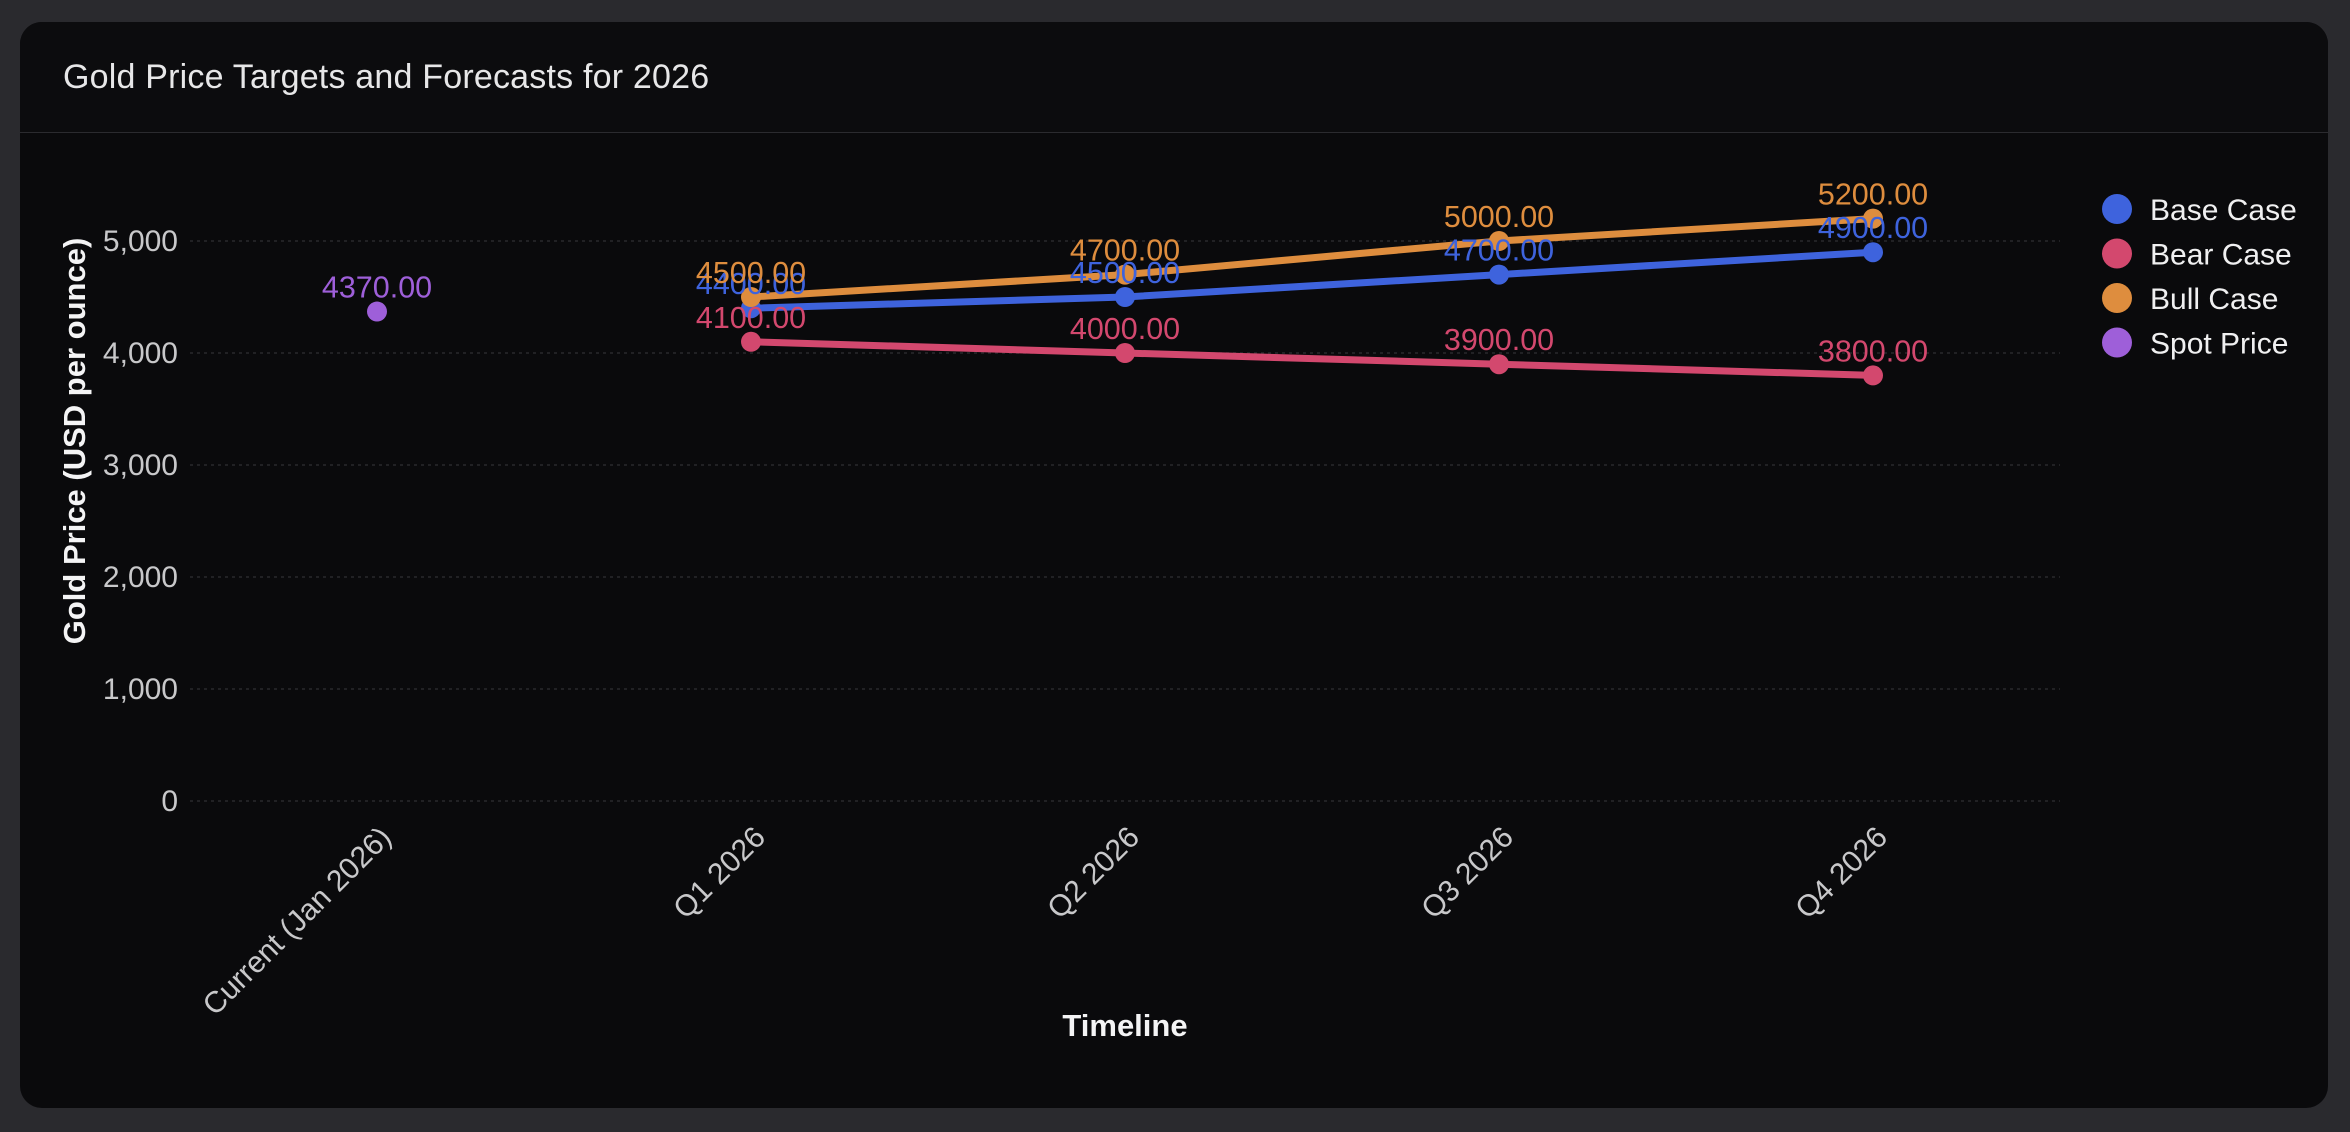 This screenshot has height=1132, width=2350. I want to click on legend-label: Base Case, so click(2223, 210).